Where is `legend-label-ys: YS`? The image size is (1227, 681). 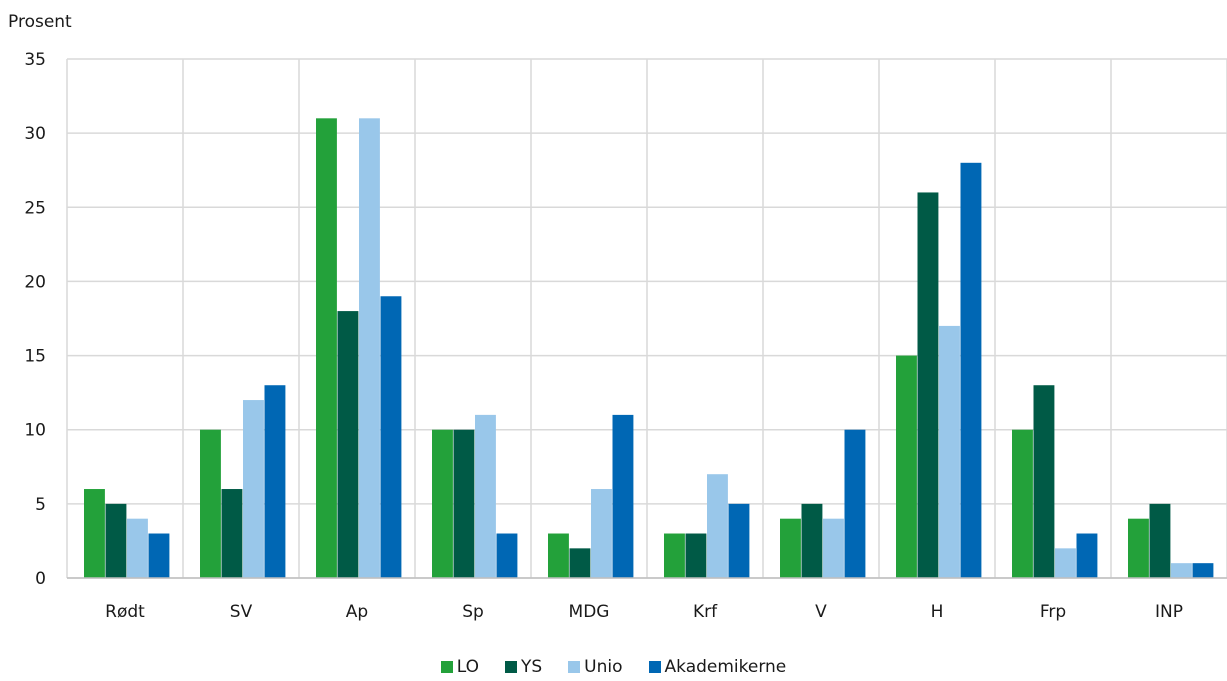
legend-label-ys: YS is located at coordinates (531, 667).